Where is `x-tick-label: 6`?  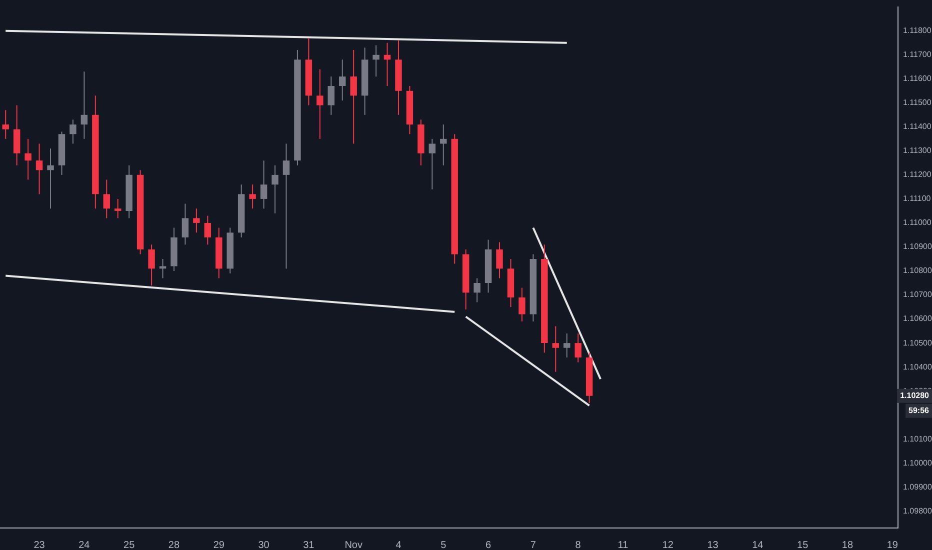 x-tick-label: 6 is located at coordinates (489, 545).